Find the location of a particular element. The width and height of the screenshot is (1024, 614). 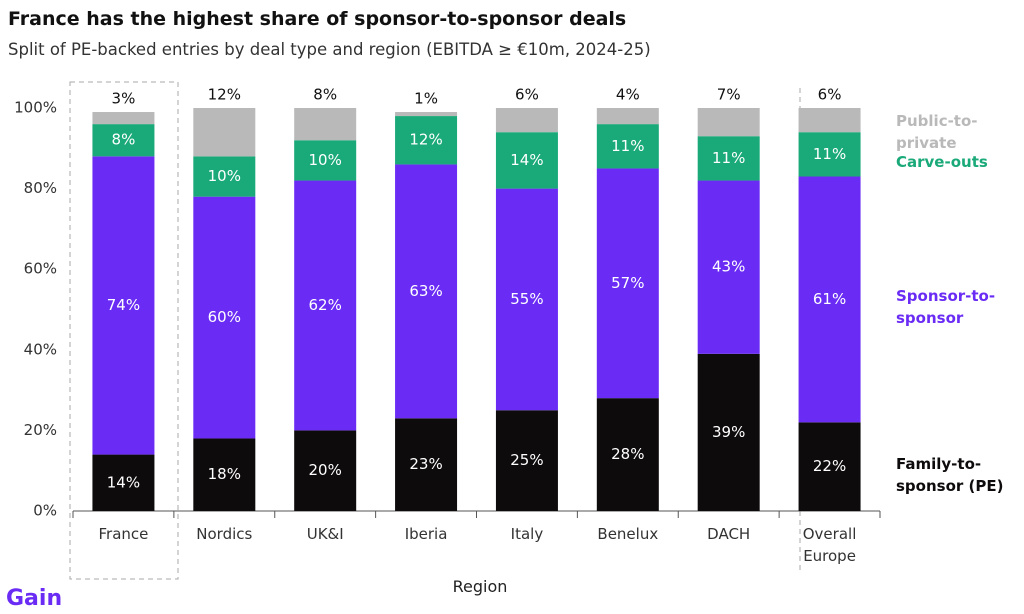

x-tick-label: France is located at coordinates (123, 534).